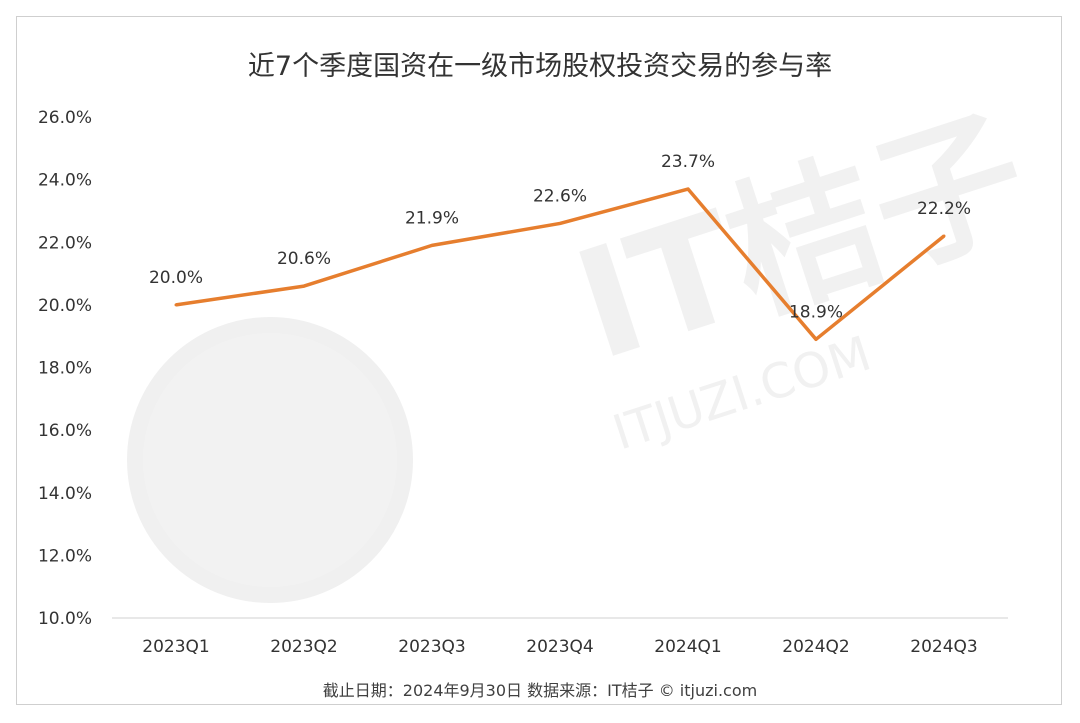 This screenshot has height=723, width=1080. Describe the element at coordinates (559, 647) in the screenshot. I see `x-tick-label: 2023Q4` at that location.